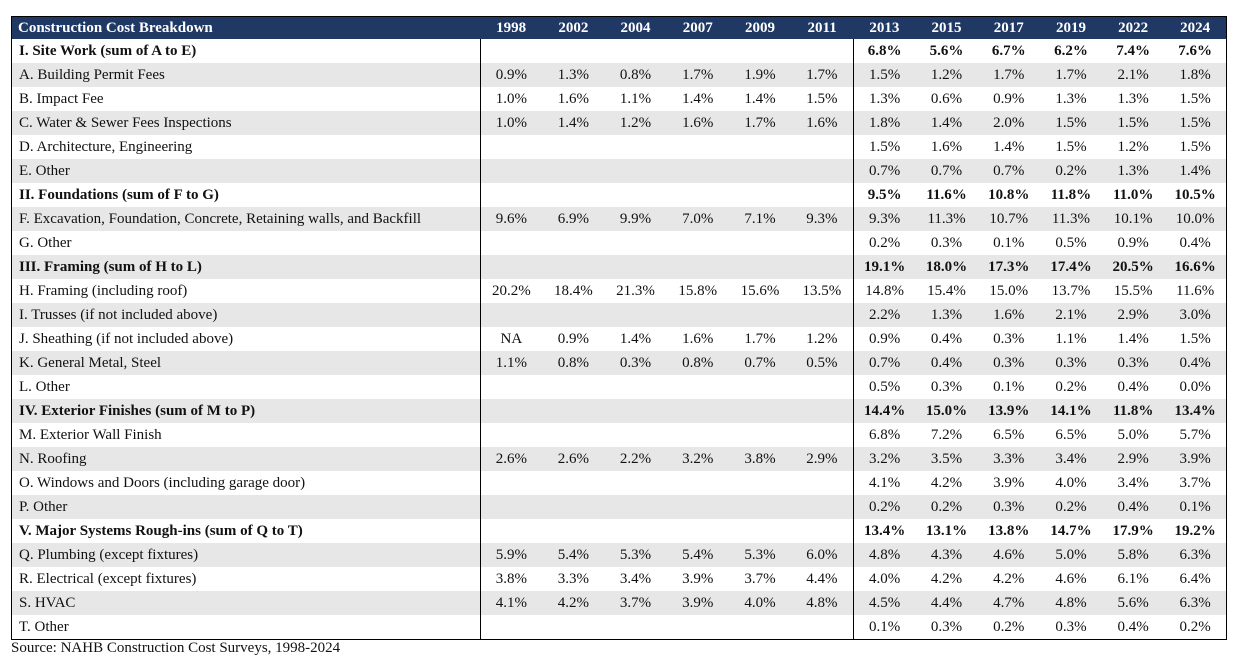 This screenshot has width=1238, height=665. I want to click on row-label: N. Roofing, so click(246, 459).